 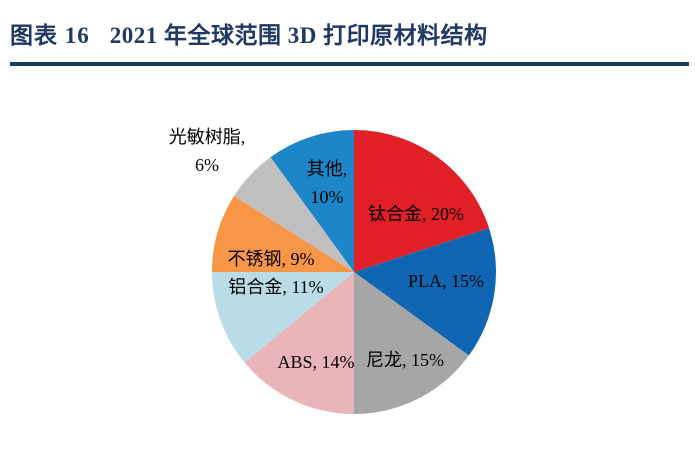 I want to click on pie-slice-ABS, so click(x=299, y=343).